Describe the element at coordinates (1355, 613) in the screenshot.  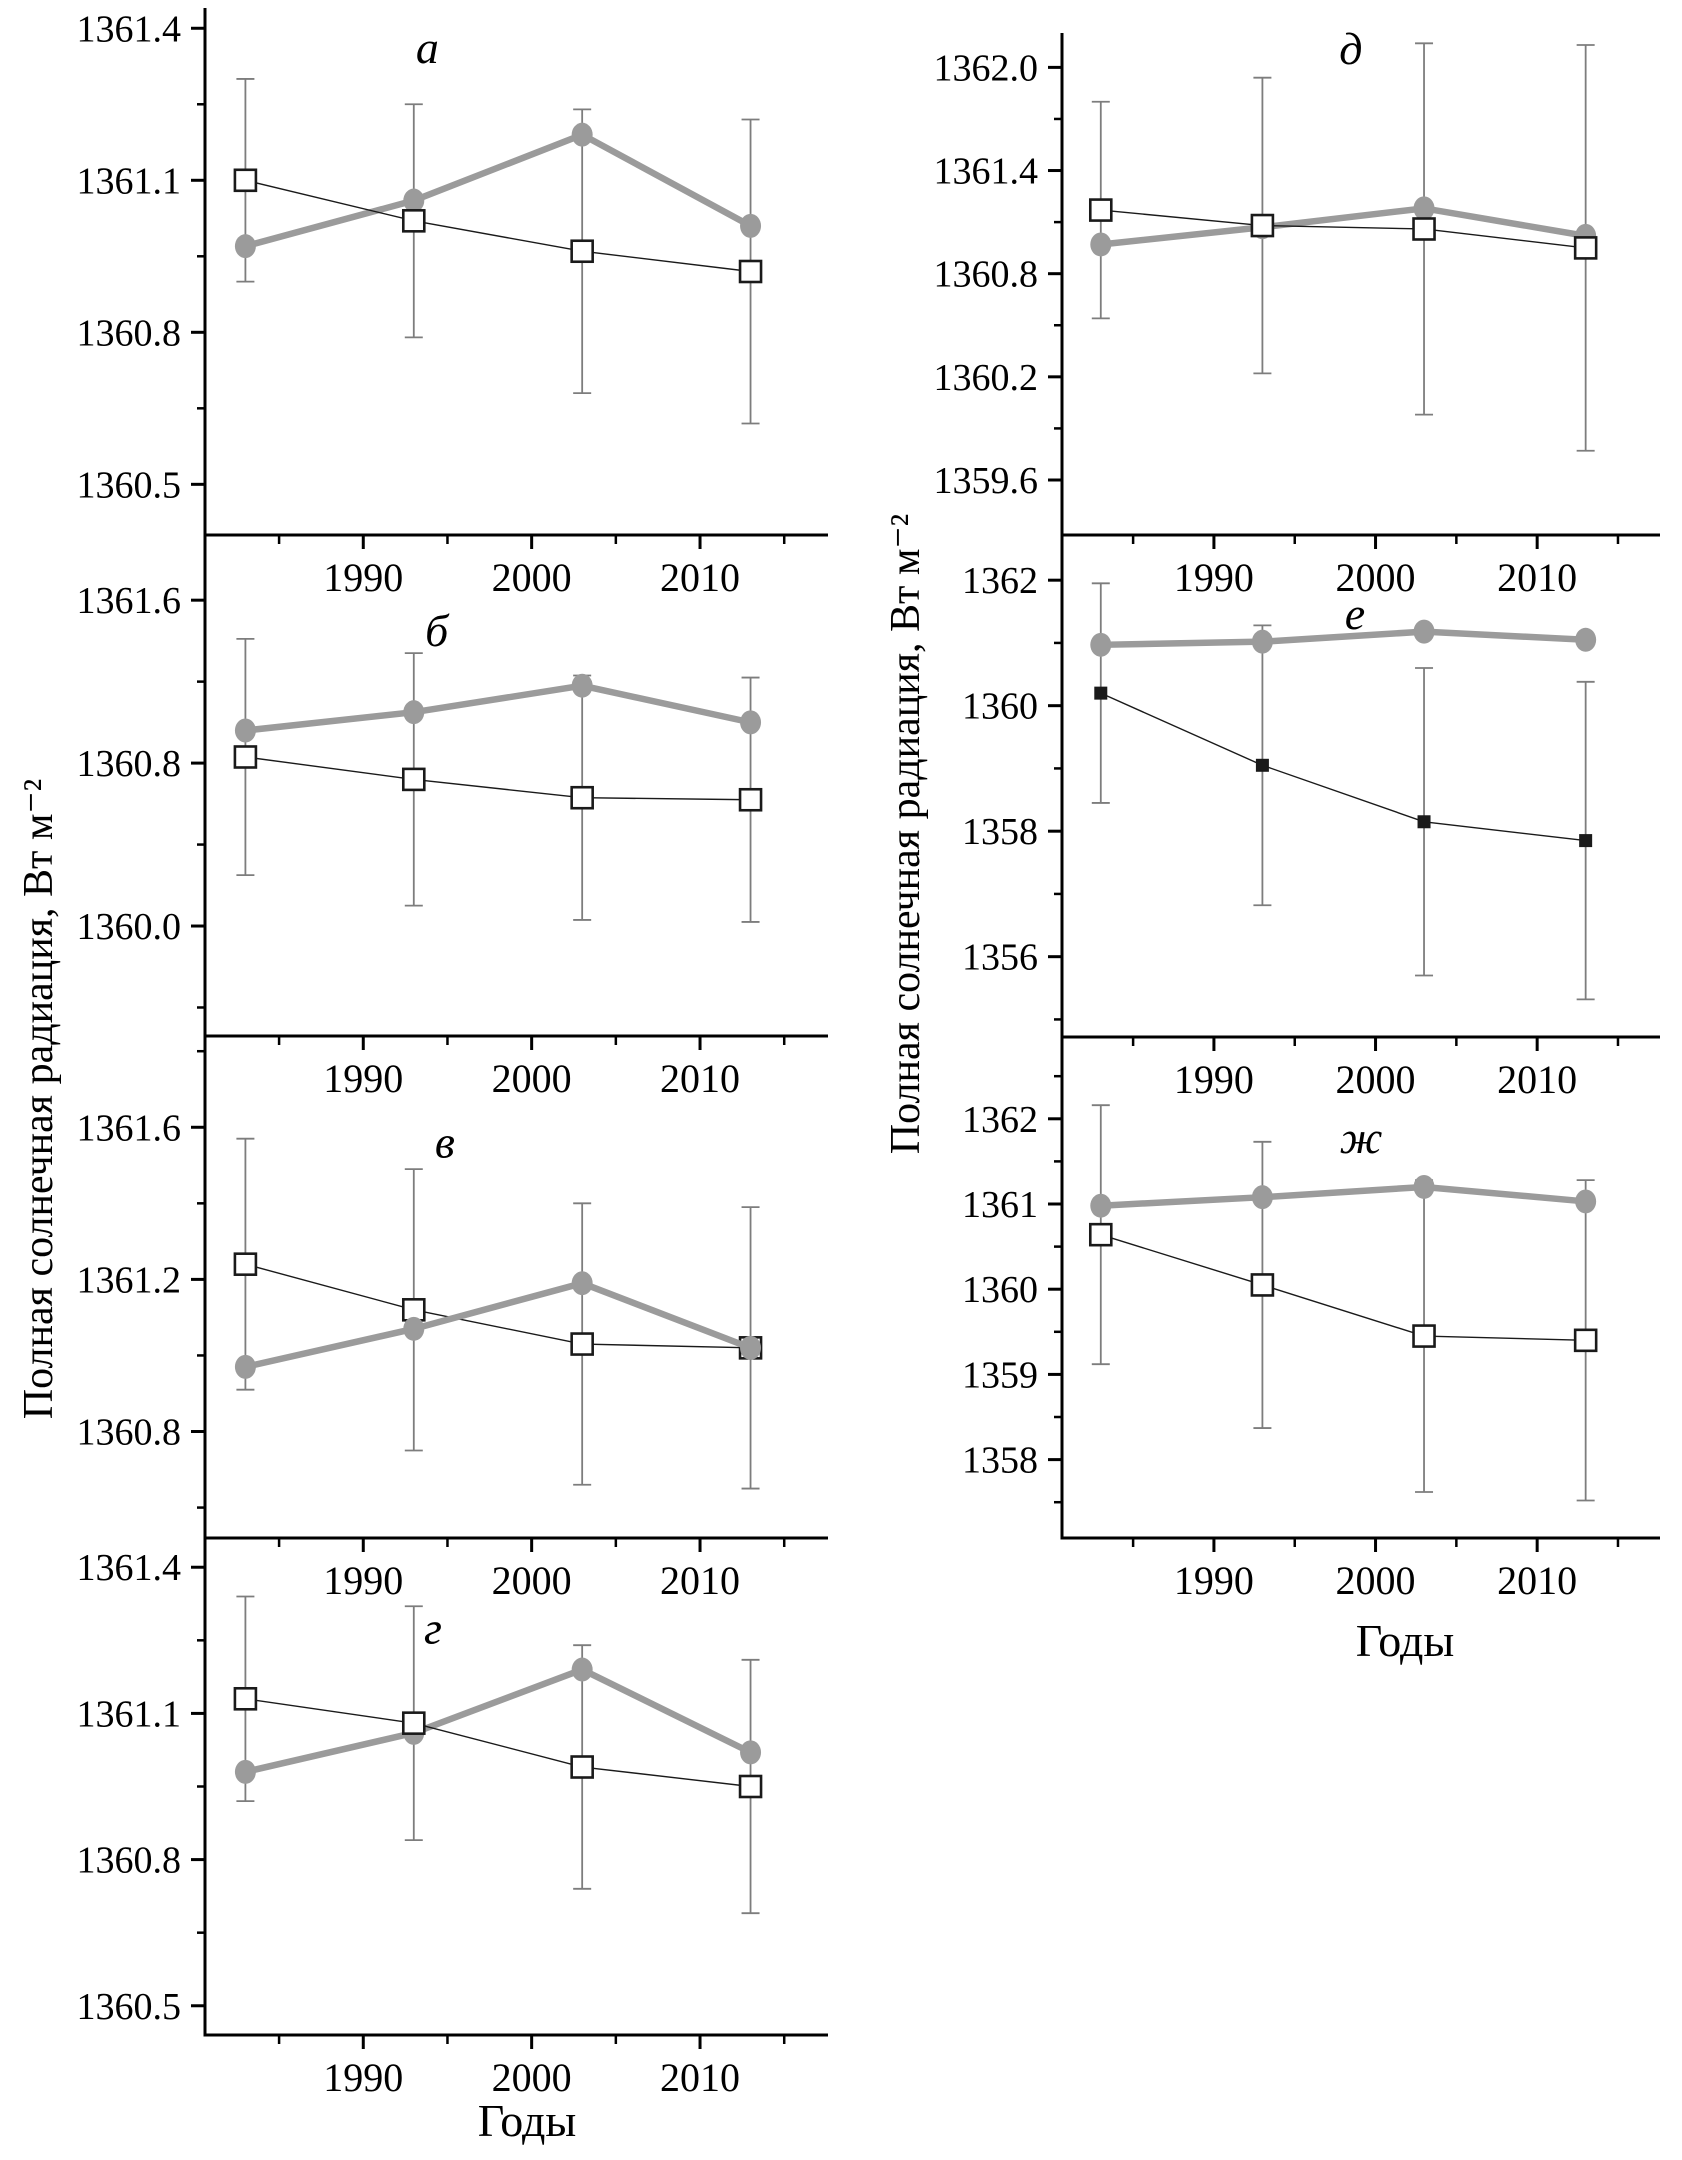
I see `panel-letter: е` at that location.